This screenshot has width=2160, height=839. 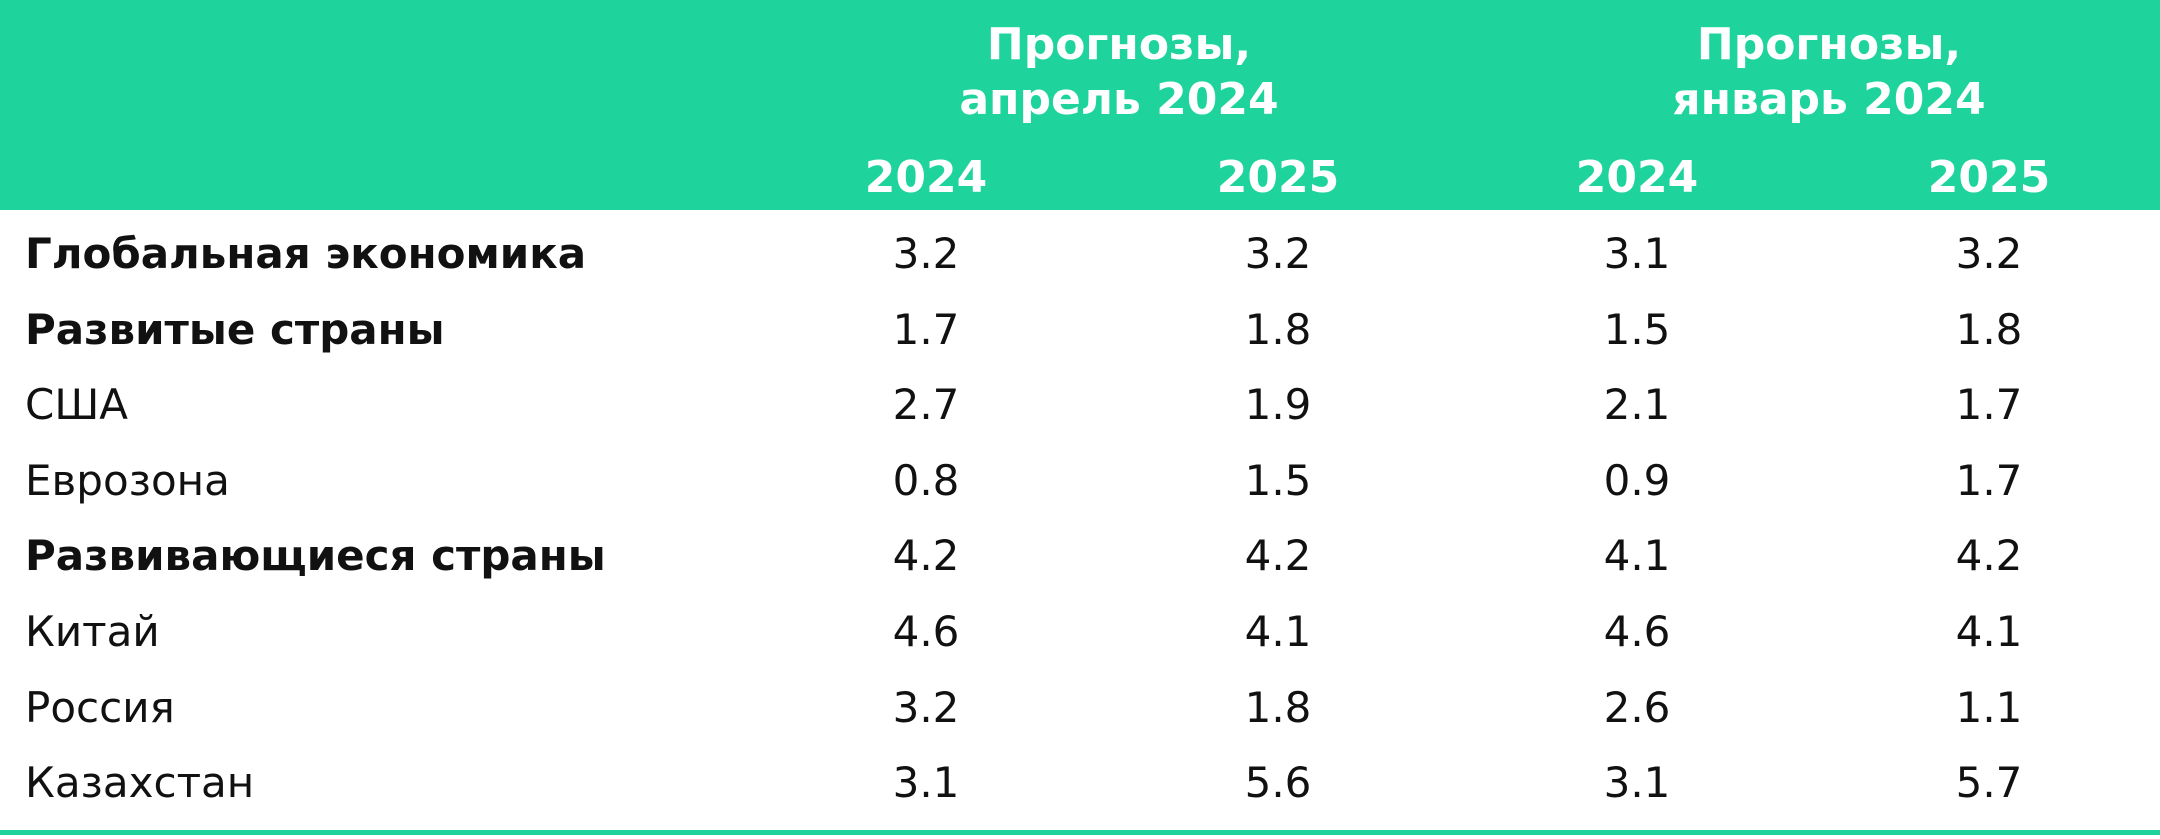 What do you see at coordinates (1637, 707) in the screenshot?
I see `value-cell: 2.6` at bounding box center [1637, 707].